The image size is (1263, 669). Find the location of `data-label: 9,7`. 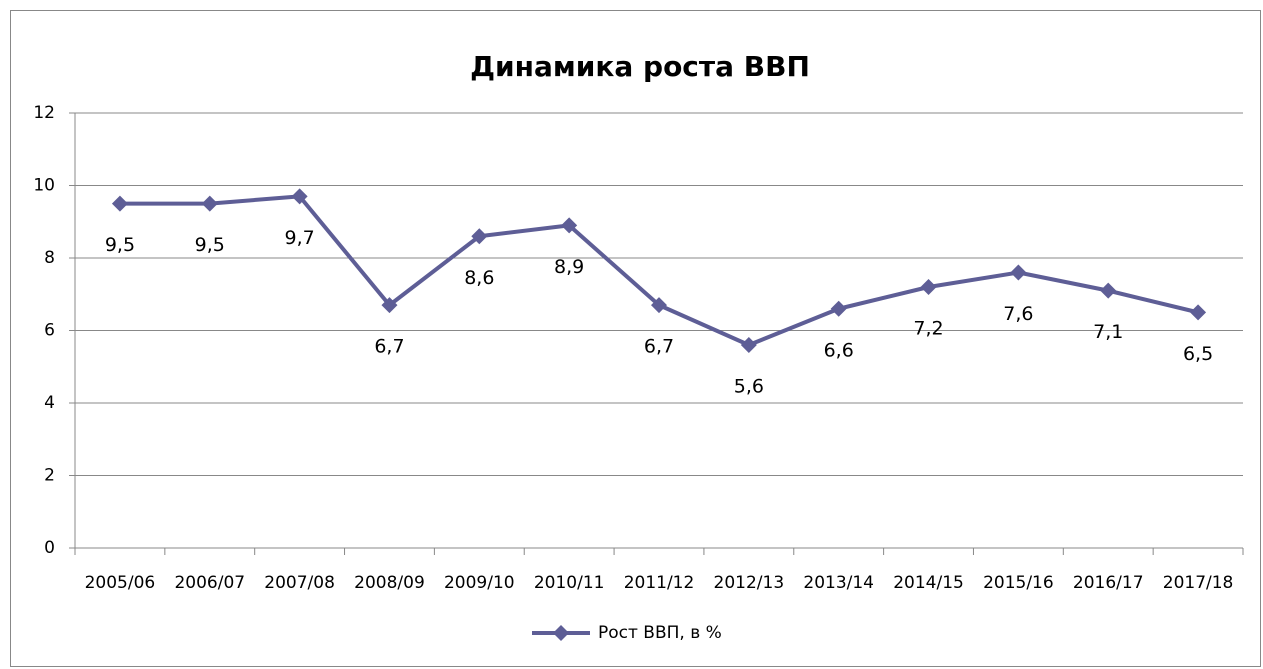

data-label: 9,7 is located at coordinates (300, 238).